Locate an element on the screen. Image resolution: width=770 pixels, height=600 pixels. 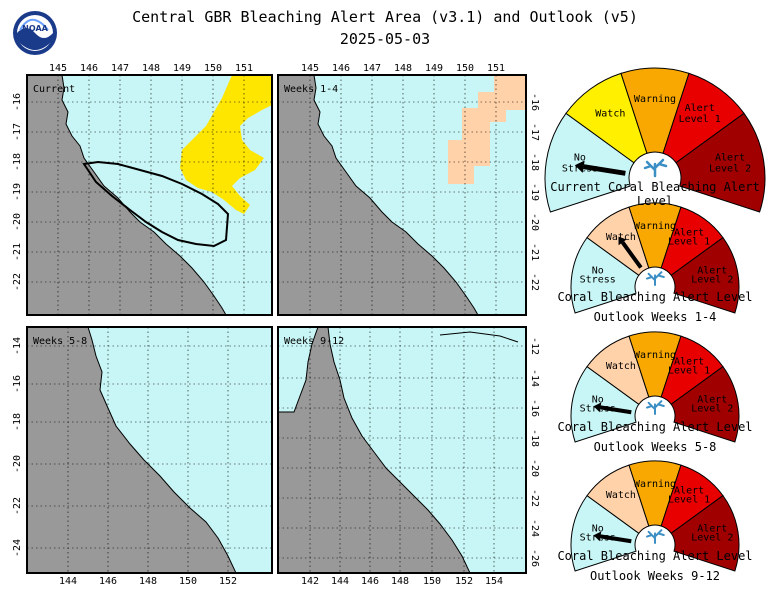
map-weeks-1-4-x-ticks: 145 146 147 148 149 150 151 is located at coordinates (403, 68).